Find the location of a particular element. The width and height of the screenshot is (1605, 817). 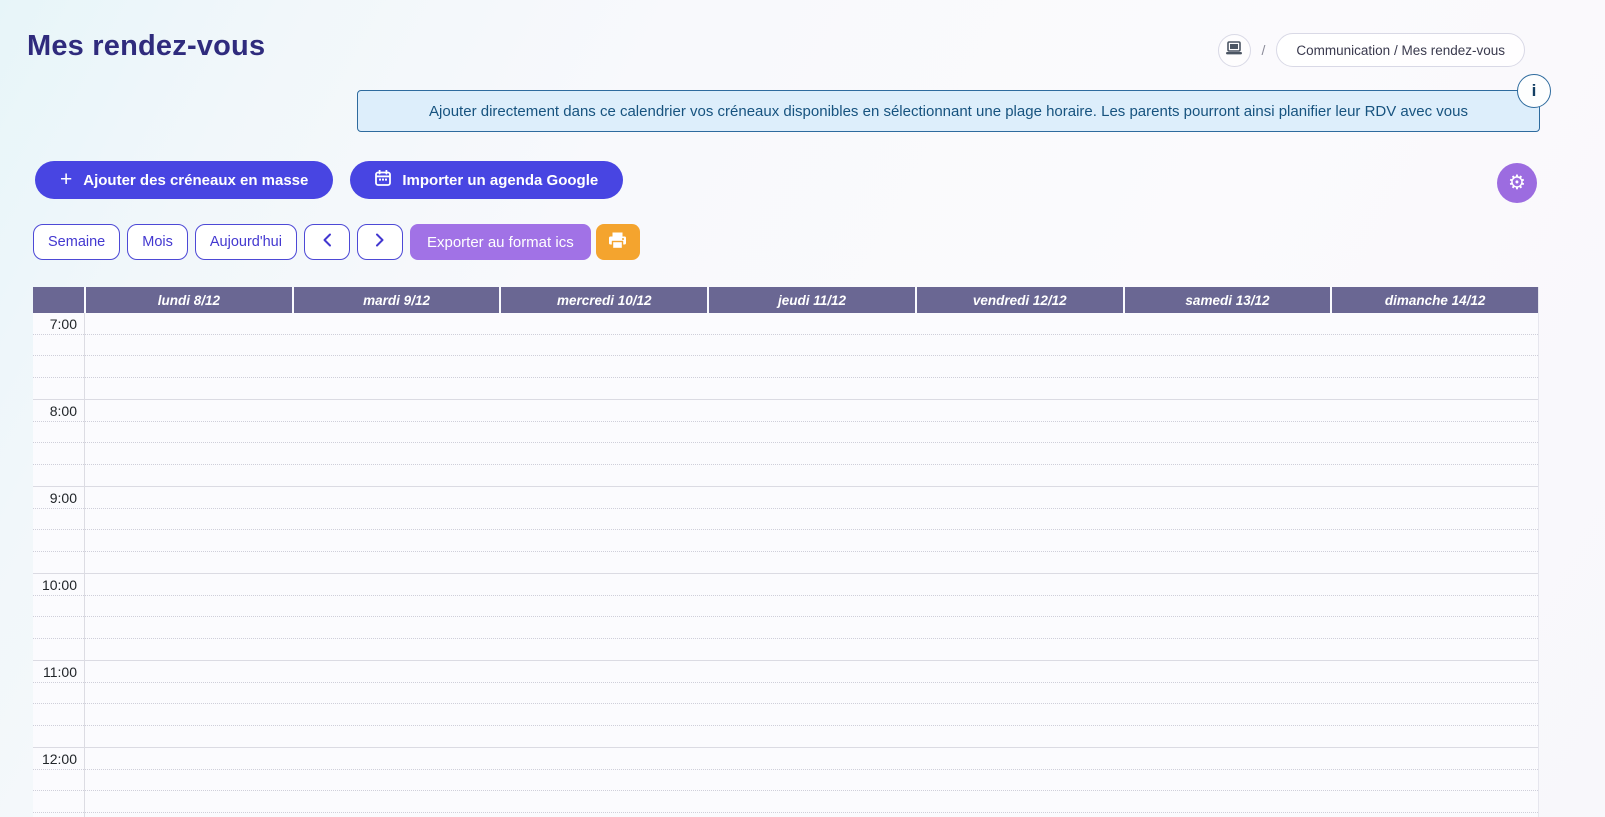

settings-button: ⚙ is located at coordinates (1517, 183).